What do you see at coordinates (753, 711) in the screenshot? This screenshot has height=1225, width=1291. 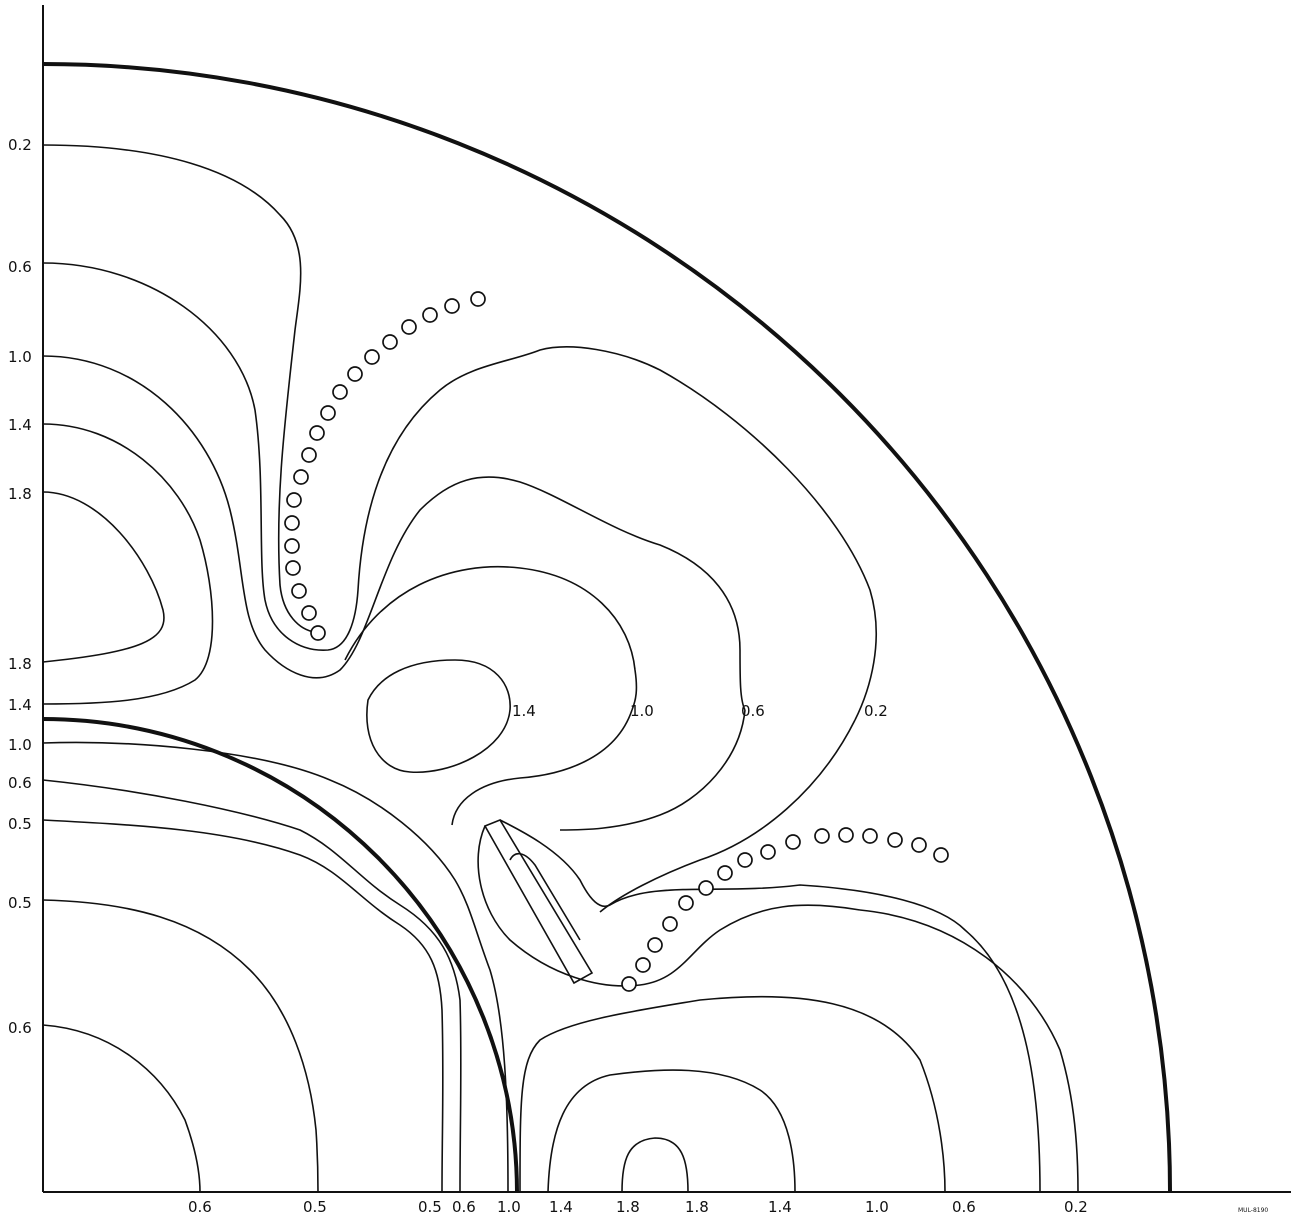 I see `inline-label: 0.6` at bounding box center [753, 711].